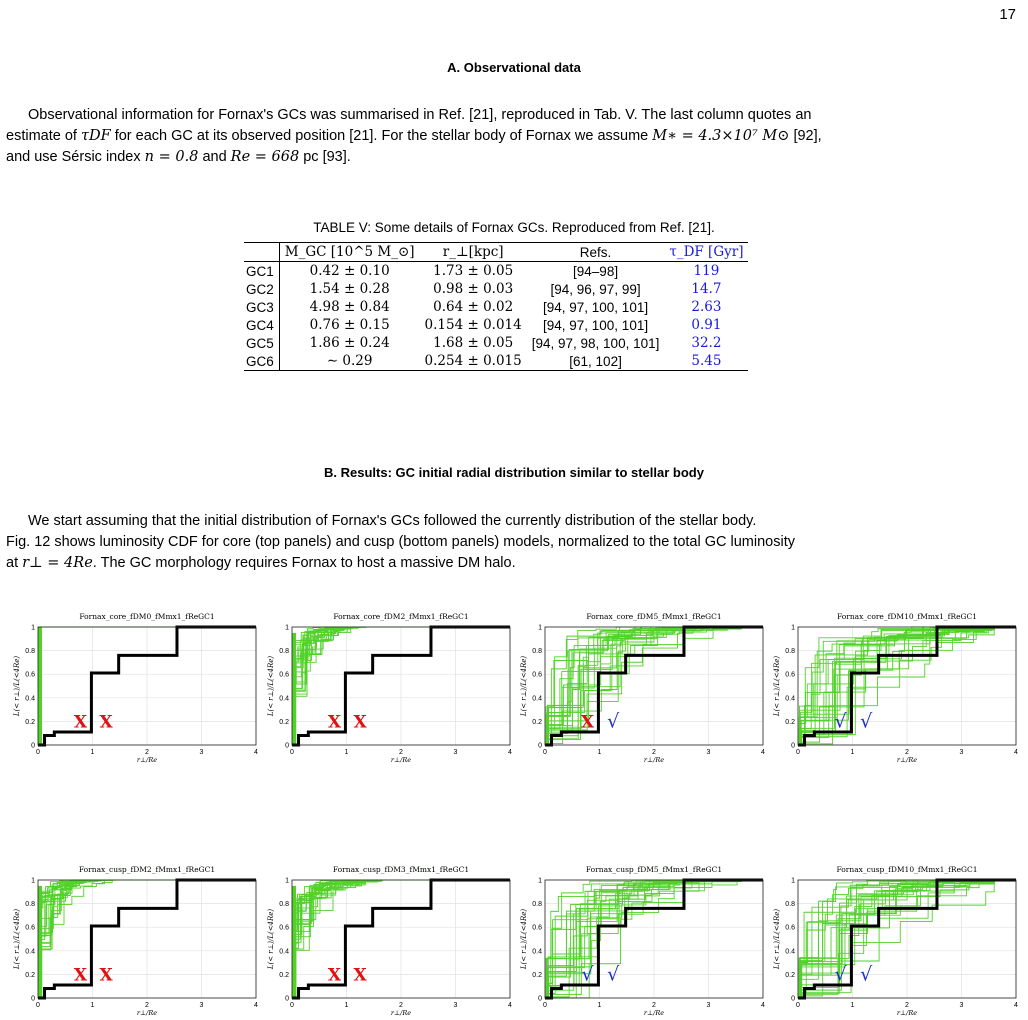  Describe the element at coordinates (349, 289) in the screenshot. I see `table-cell: 1.54 ± 0.28` at that location.